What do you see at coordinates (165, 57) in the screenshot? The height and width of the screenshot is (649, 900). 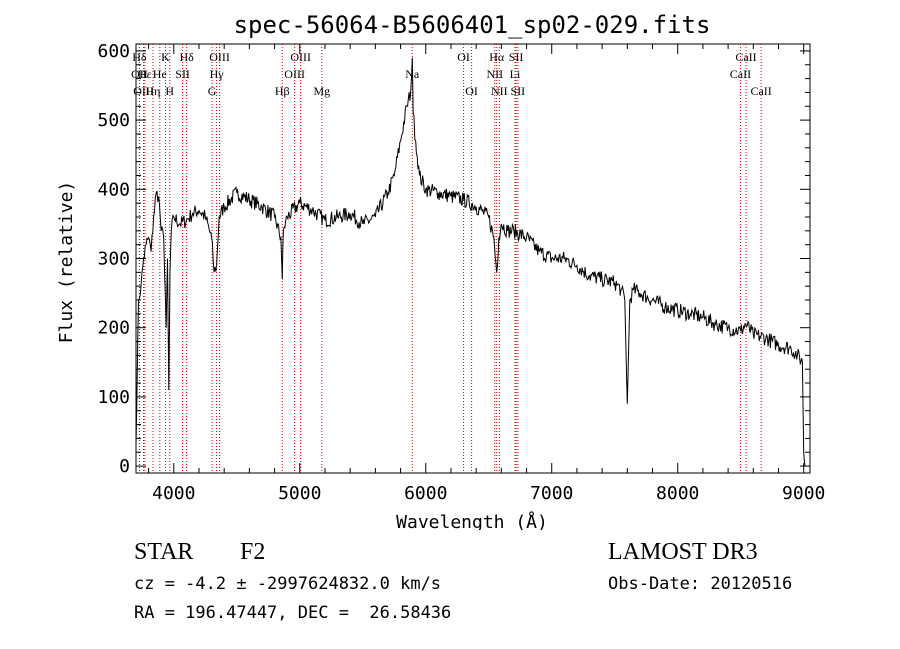 I see `line-label: K` at bounding box center [165, 57].